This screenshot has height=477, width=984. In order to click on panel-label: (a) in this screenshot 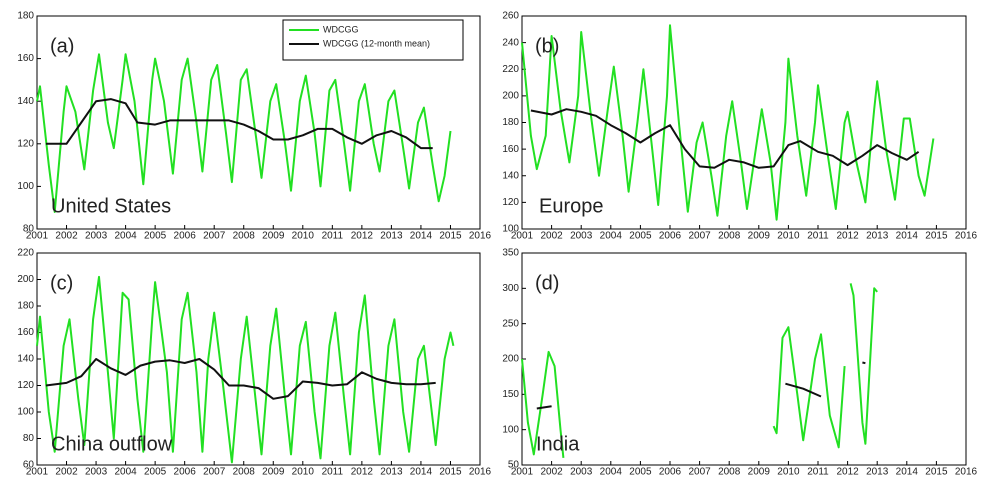, I will do `click(62, 46)`.